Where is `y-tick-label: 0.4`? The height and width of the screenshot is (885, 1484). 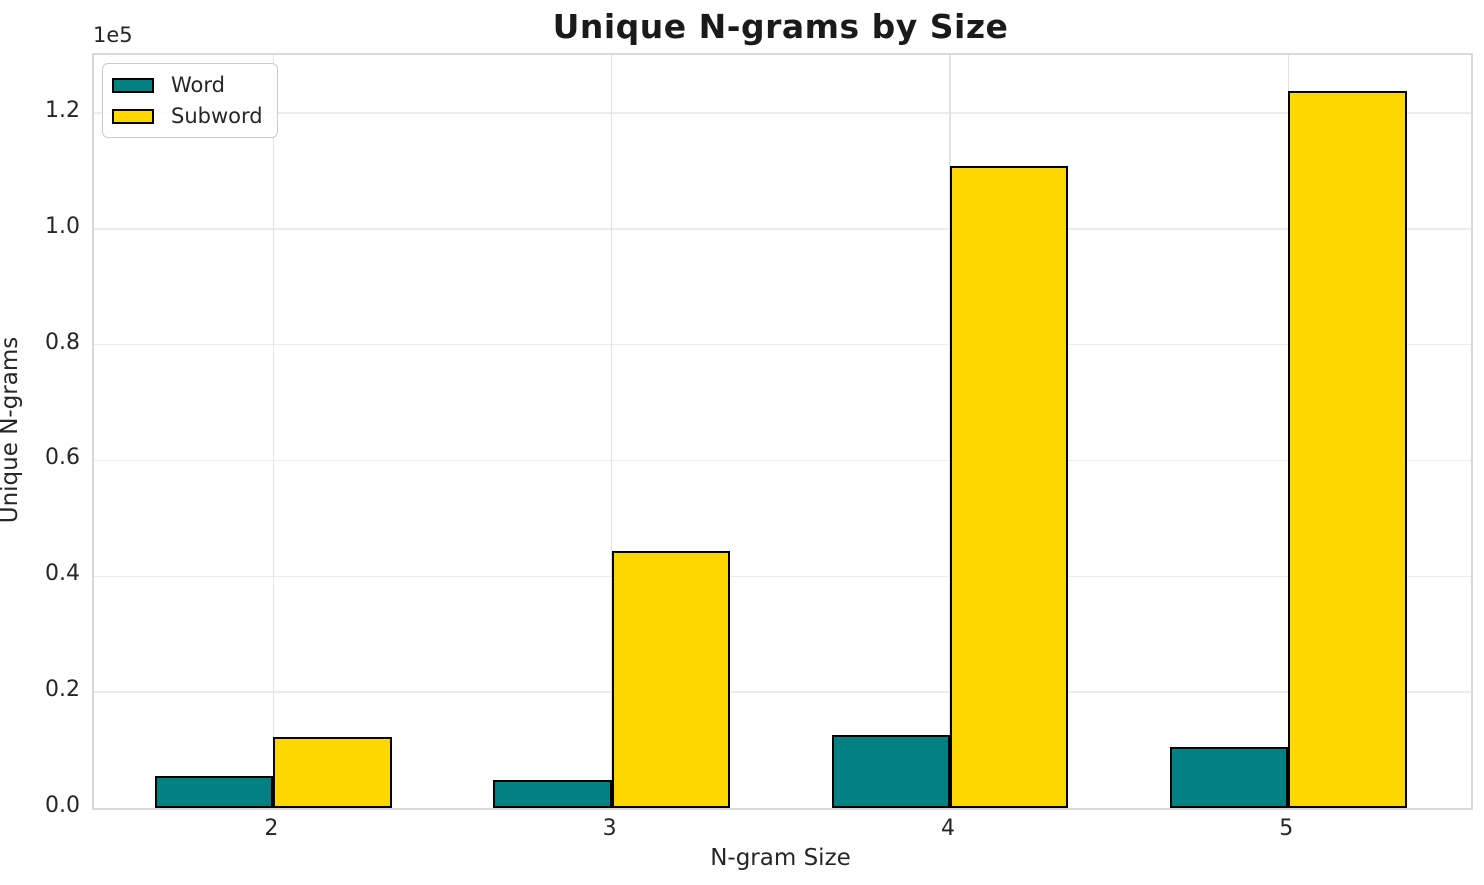
y-tick-label: 0.4 is located at coordinates (62, 574).